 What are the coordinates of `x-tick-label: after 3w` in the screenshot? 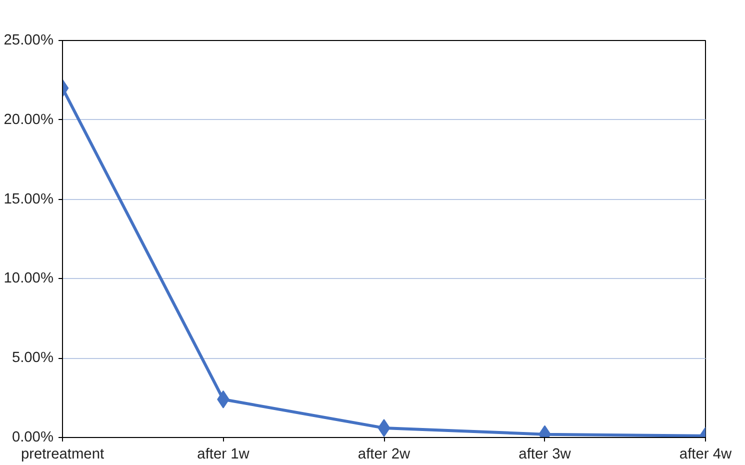 It's located at (545, 454).